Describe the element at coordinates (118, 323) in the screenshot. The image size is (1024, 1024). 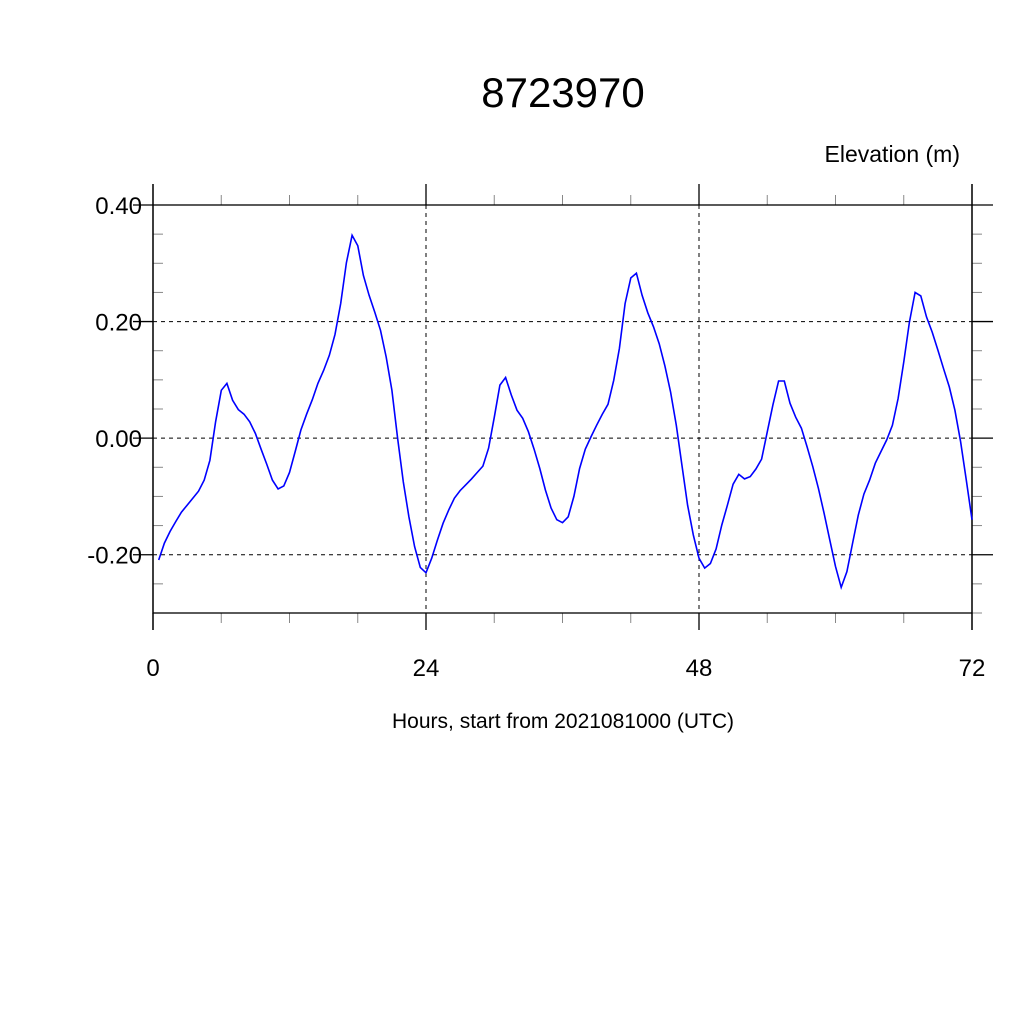
I see `y-tick-label: 0.20` at that location.